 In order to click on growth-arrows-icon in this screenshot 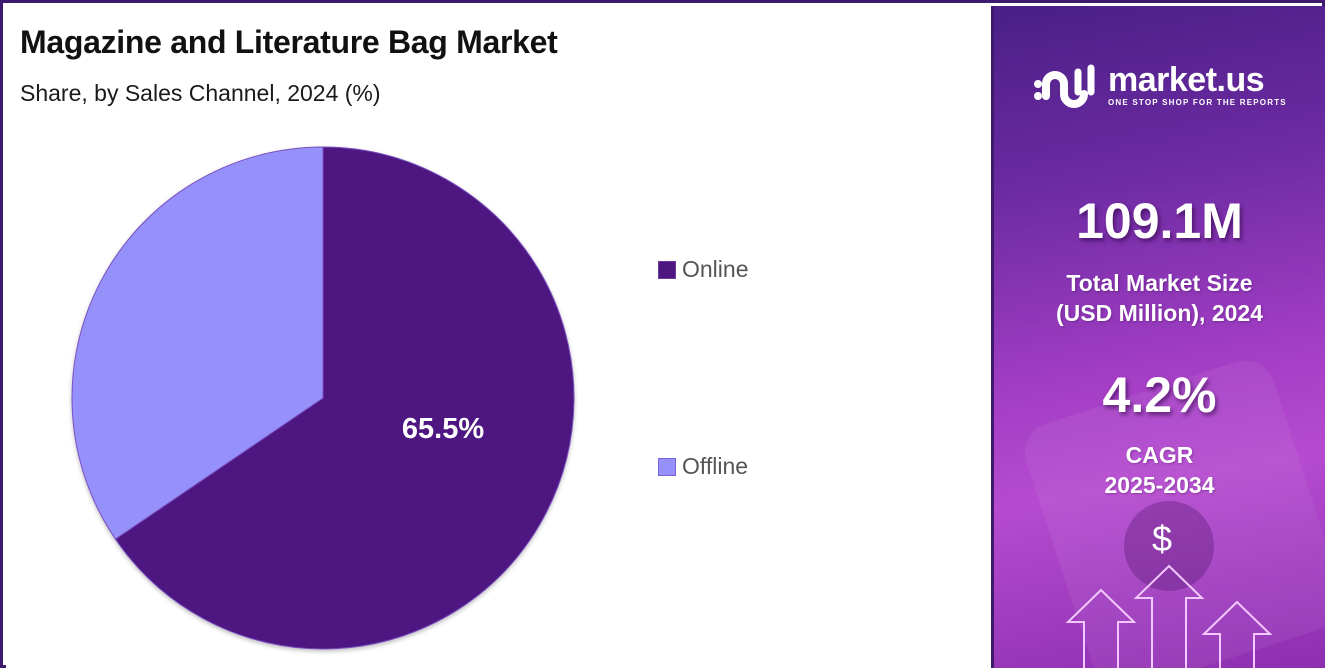, I will do `click(1169, 616)`.